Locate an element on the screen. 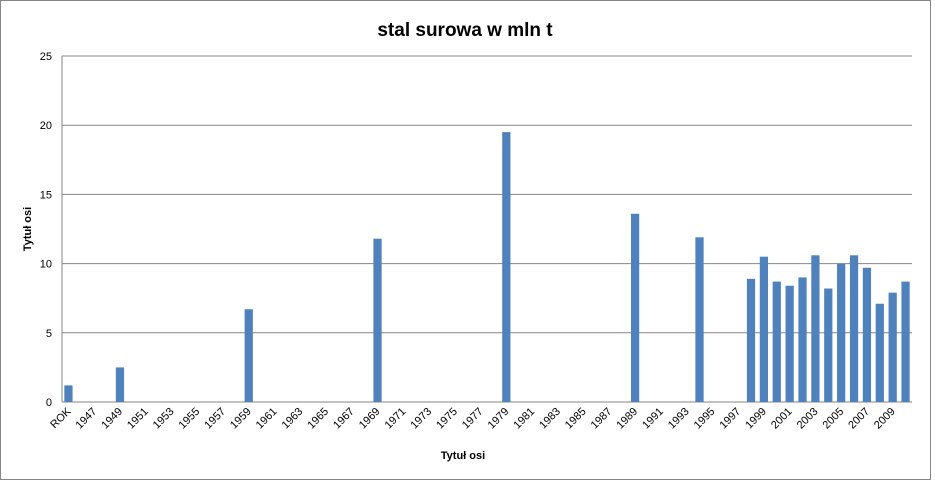  x-tick-label: 1961 is located at coordinates (267, 419).